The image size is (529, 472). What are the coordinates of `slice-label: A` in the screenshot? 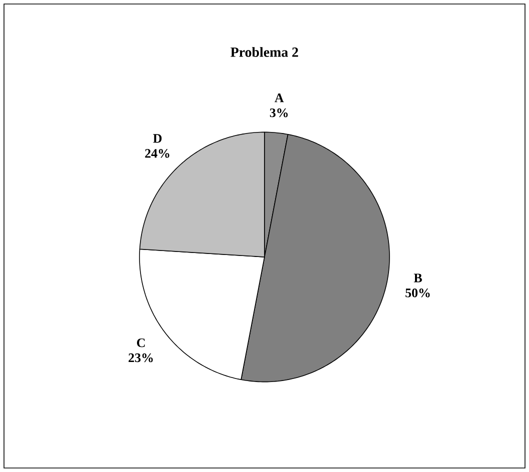 It's located at (279, 98).